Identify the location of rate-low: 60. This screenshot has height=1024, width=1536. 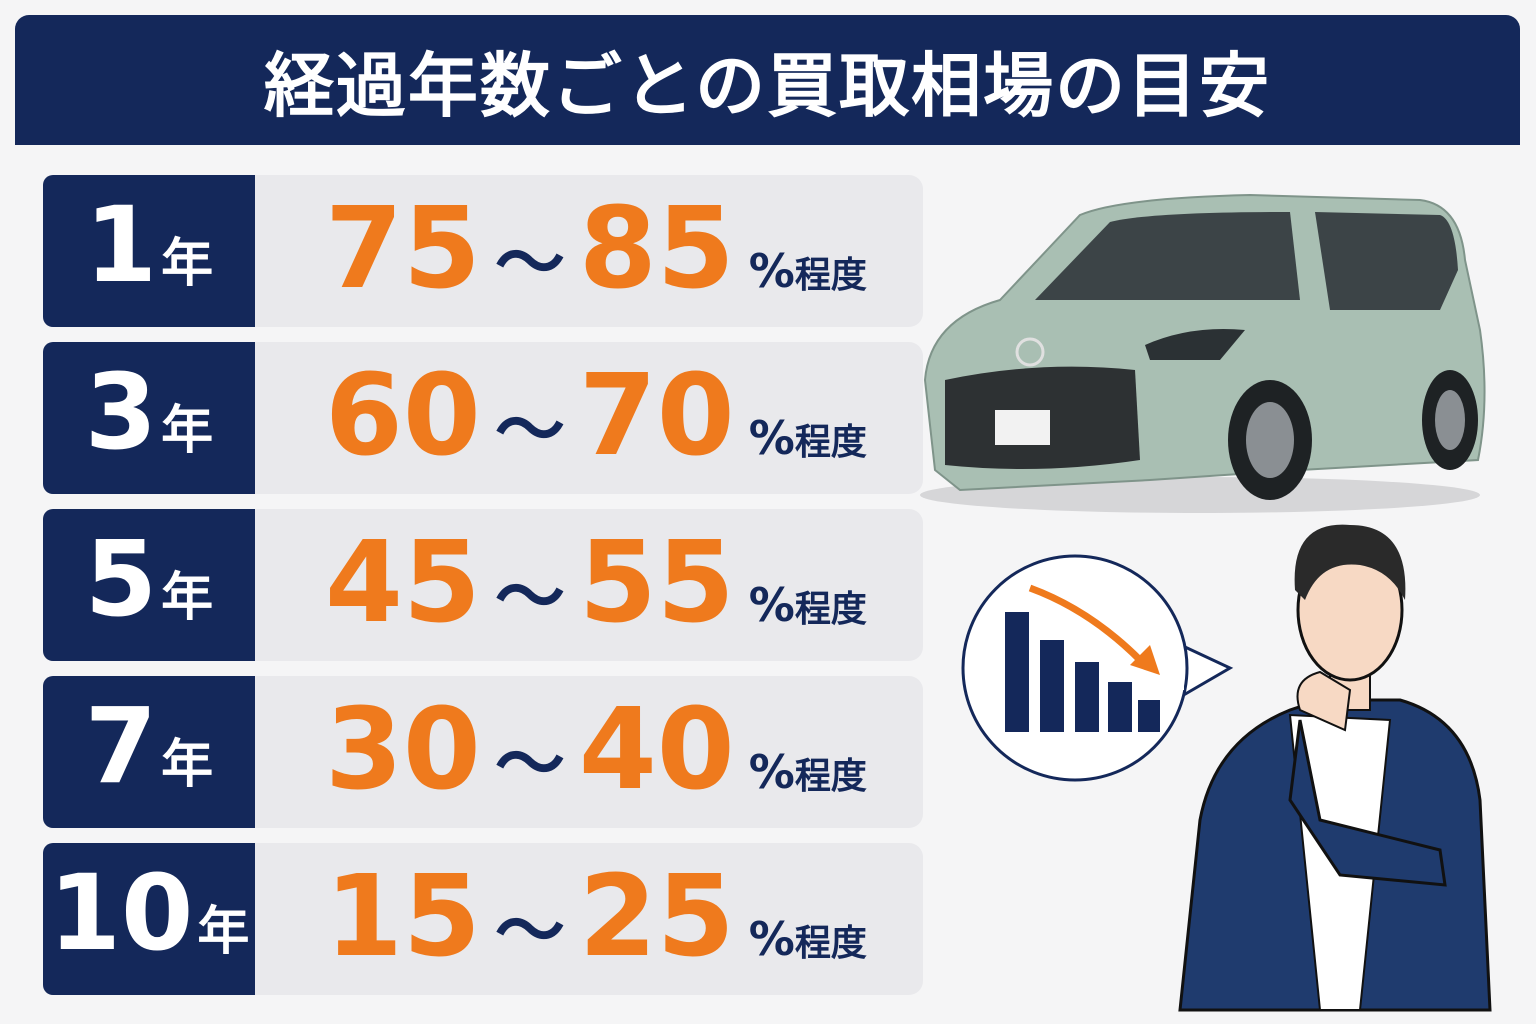
(403, 416).